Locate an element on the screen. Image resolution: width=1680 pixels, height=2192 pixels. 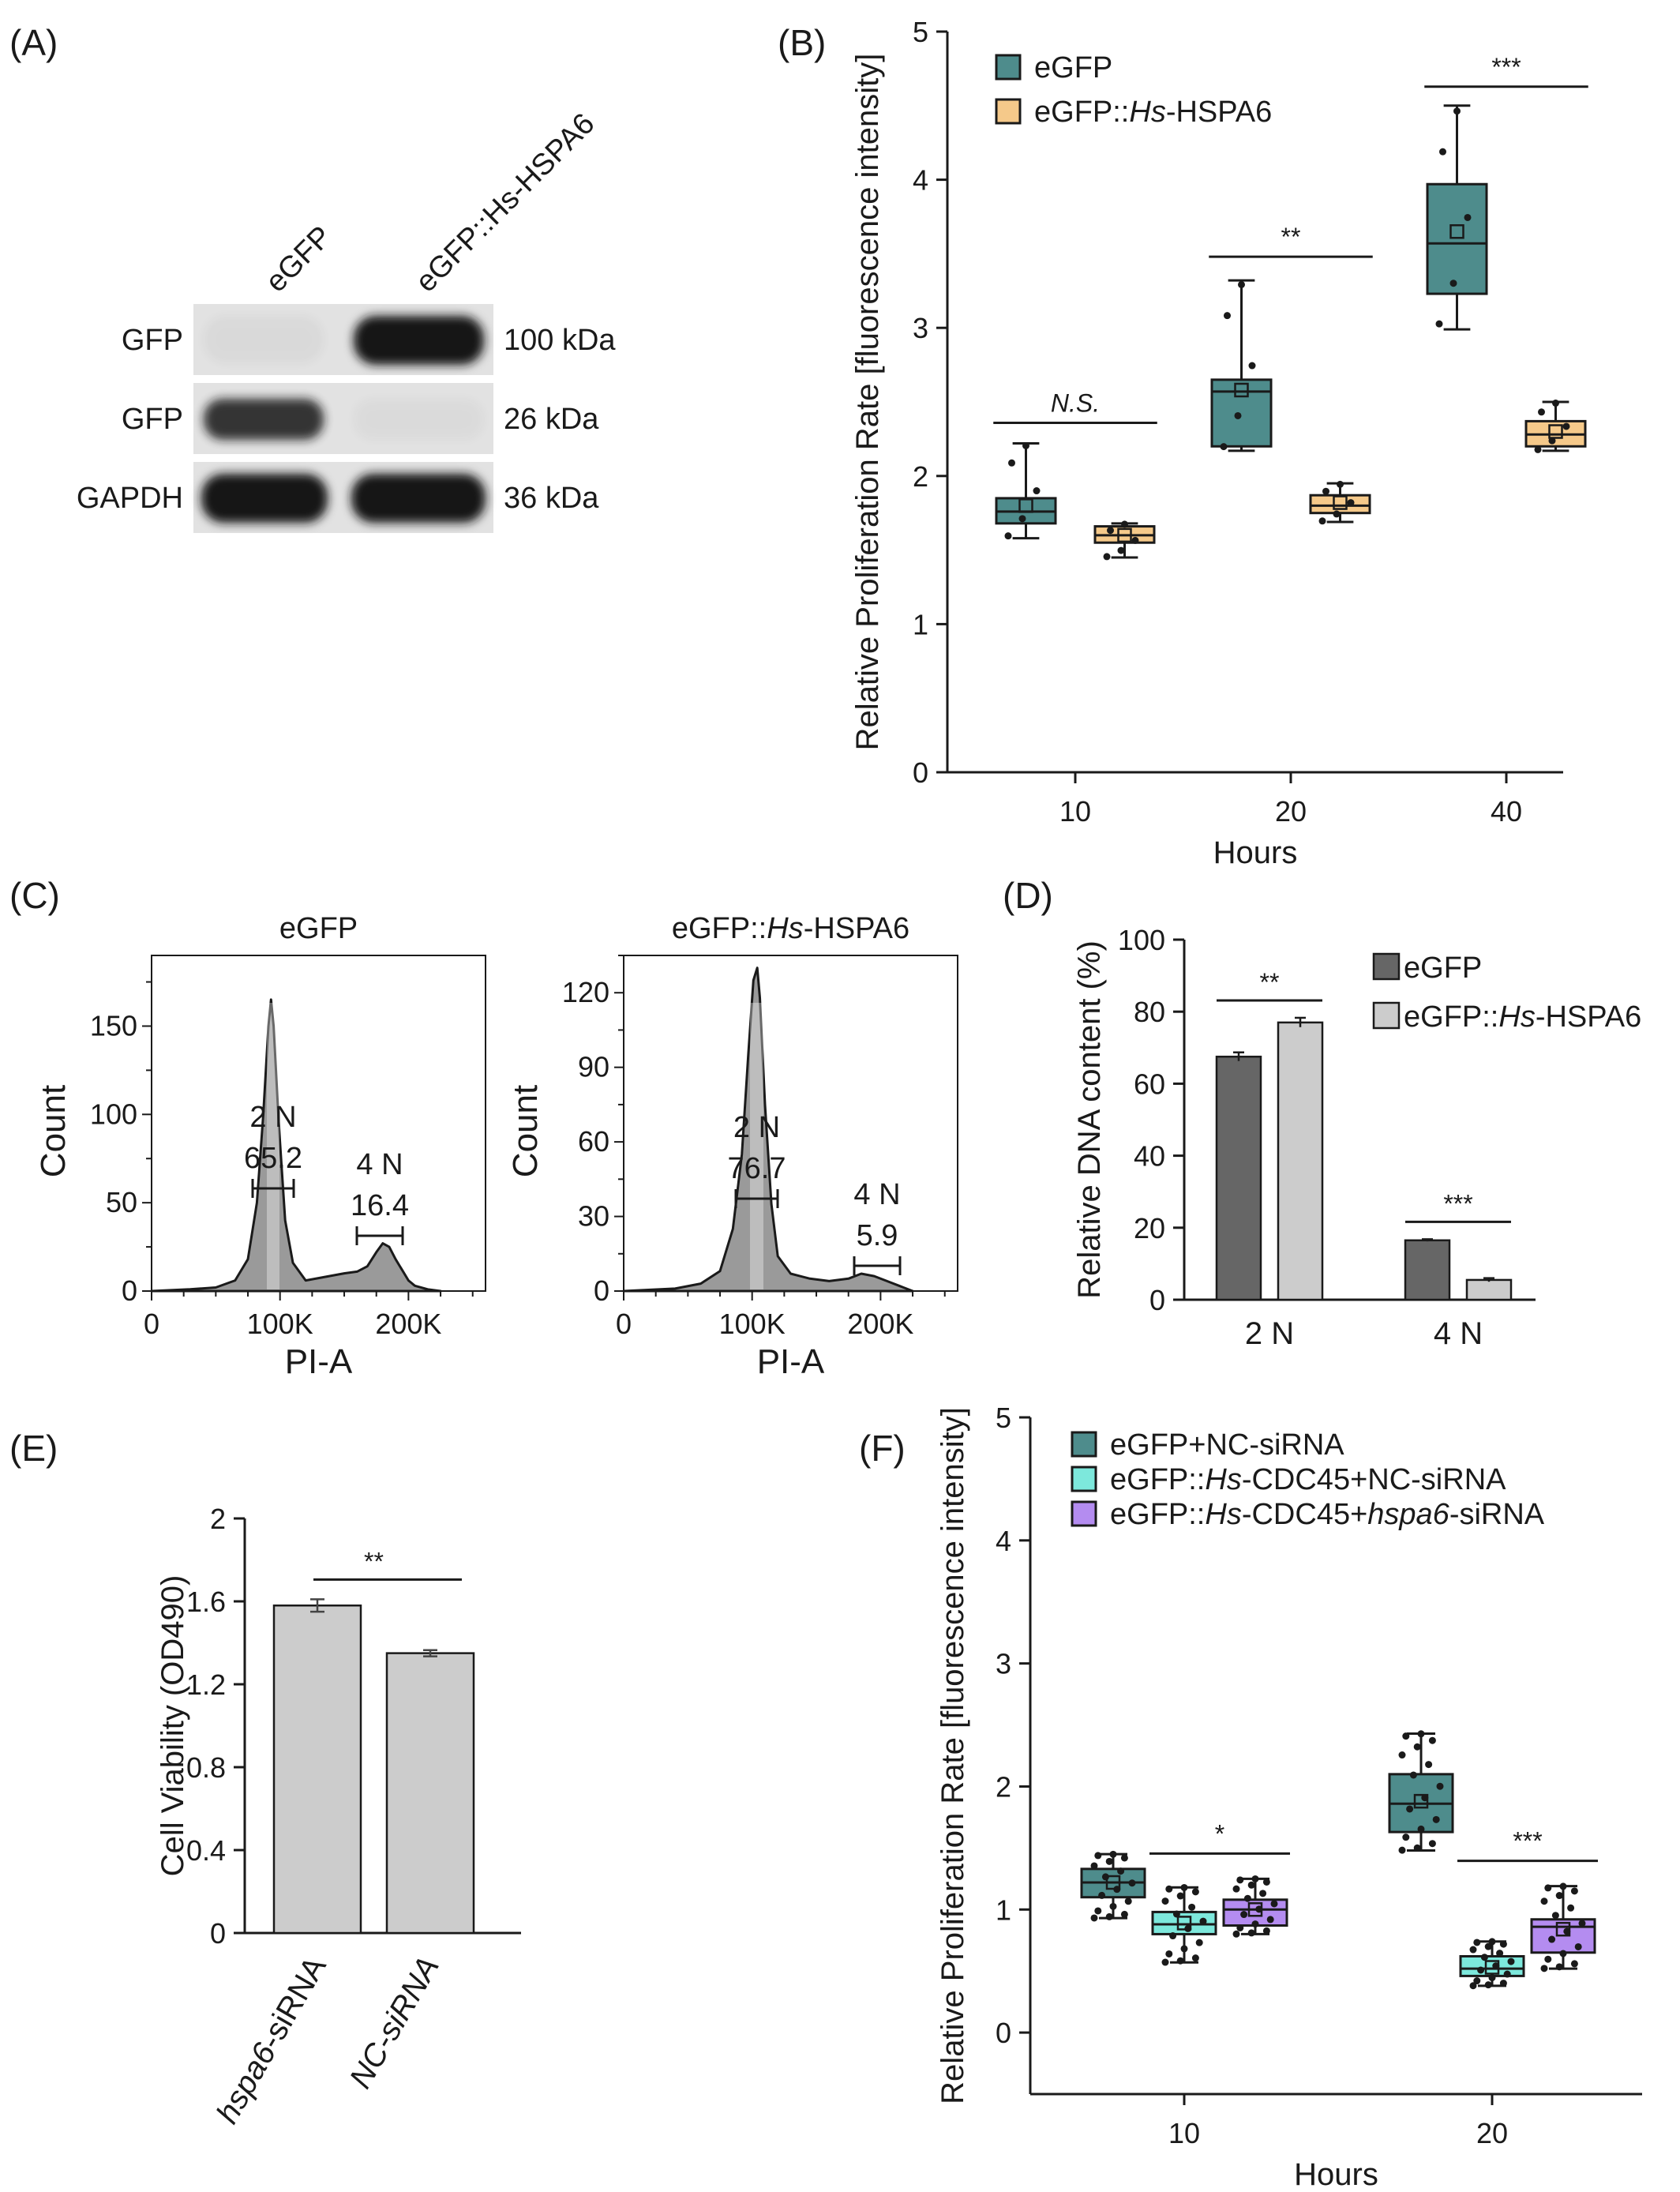
y-axis-title: Count is located at coordinates (53, 1131).